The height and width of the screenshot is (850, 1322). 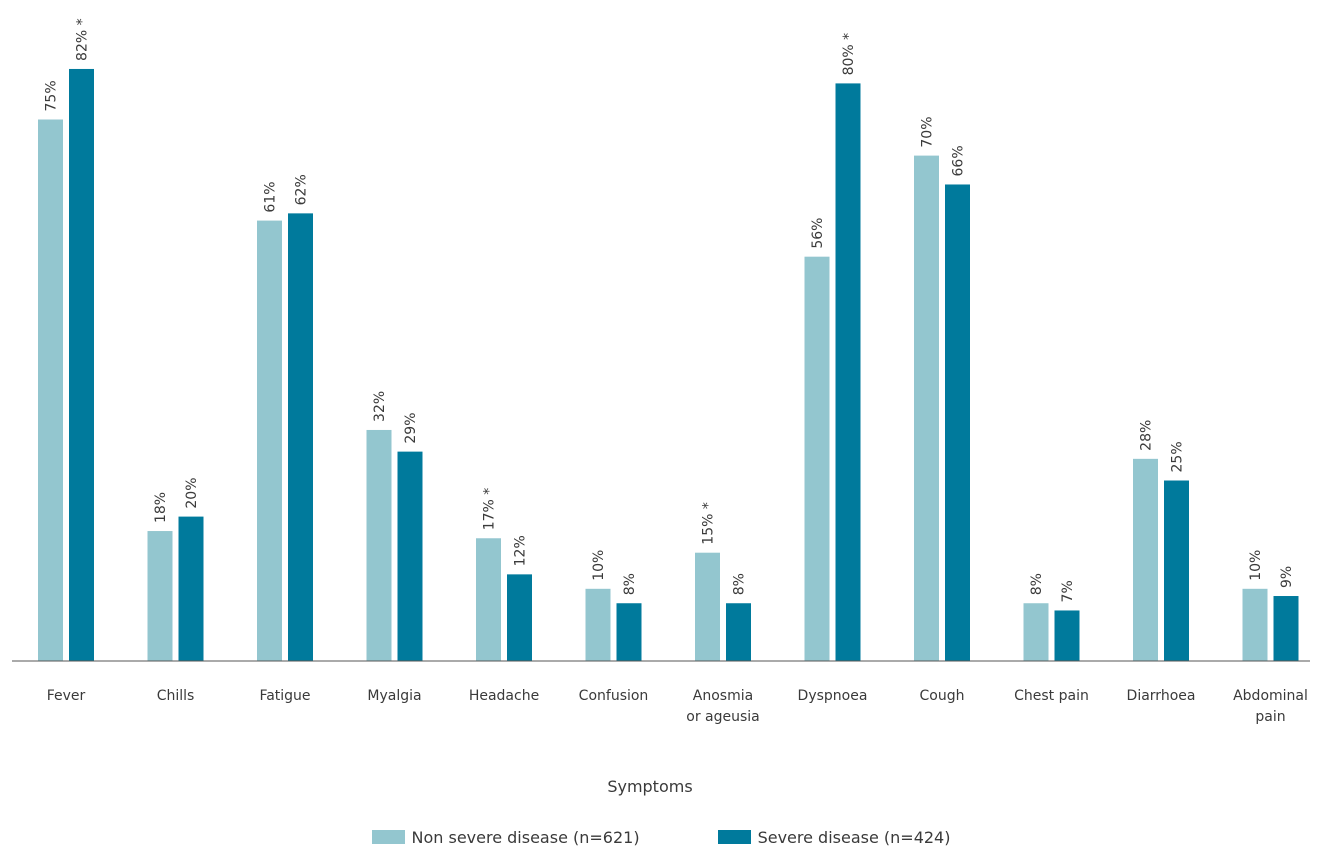 What do you see at coordinates (1037, 584) in the screenshot?
I see `bar-label-chest-pain-non-severe: 8%` at bounding box center [1037, 584].